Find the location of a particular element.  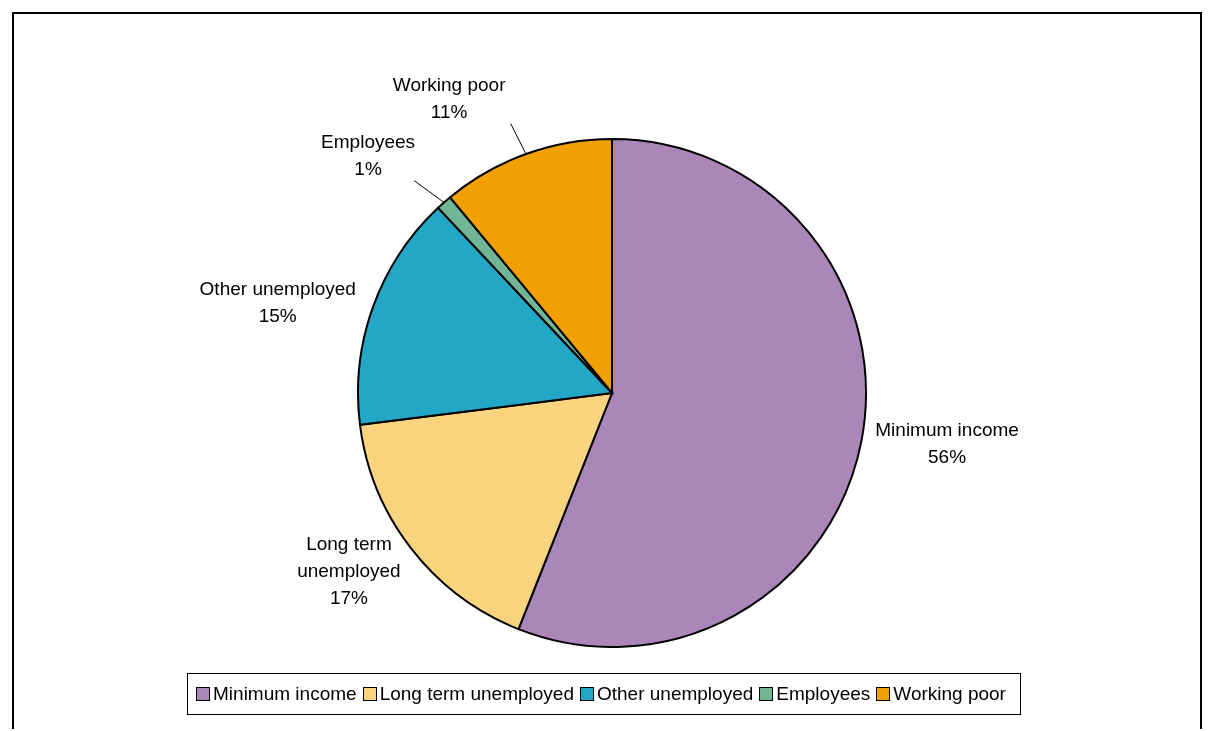

data-label: 17% is located at coordinates (349, 597).